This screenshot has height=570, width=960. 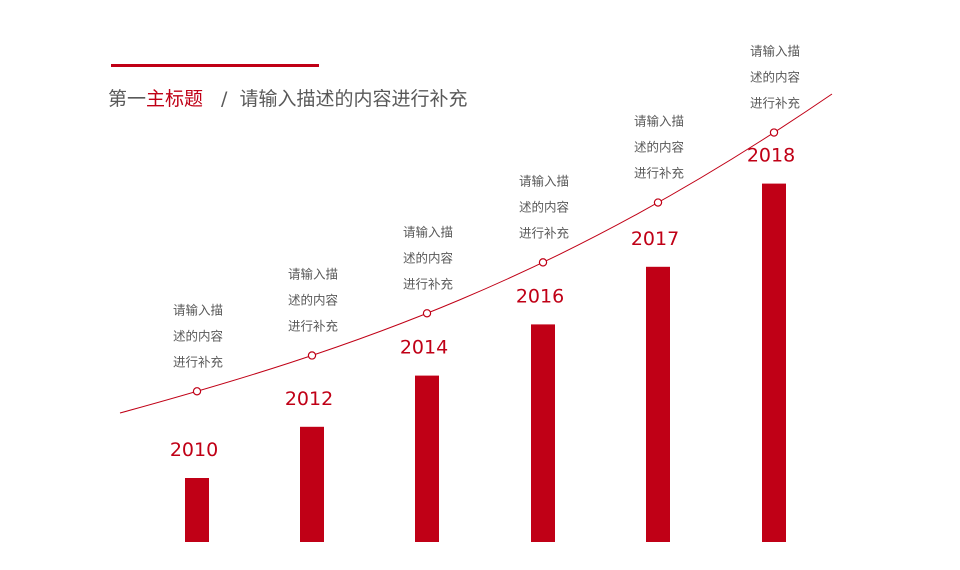 What do you see at coordinates (198, 335) in the screenshot?
I see `annotation-2010-line-2: 述的内容` at bounding box center [198, 335].